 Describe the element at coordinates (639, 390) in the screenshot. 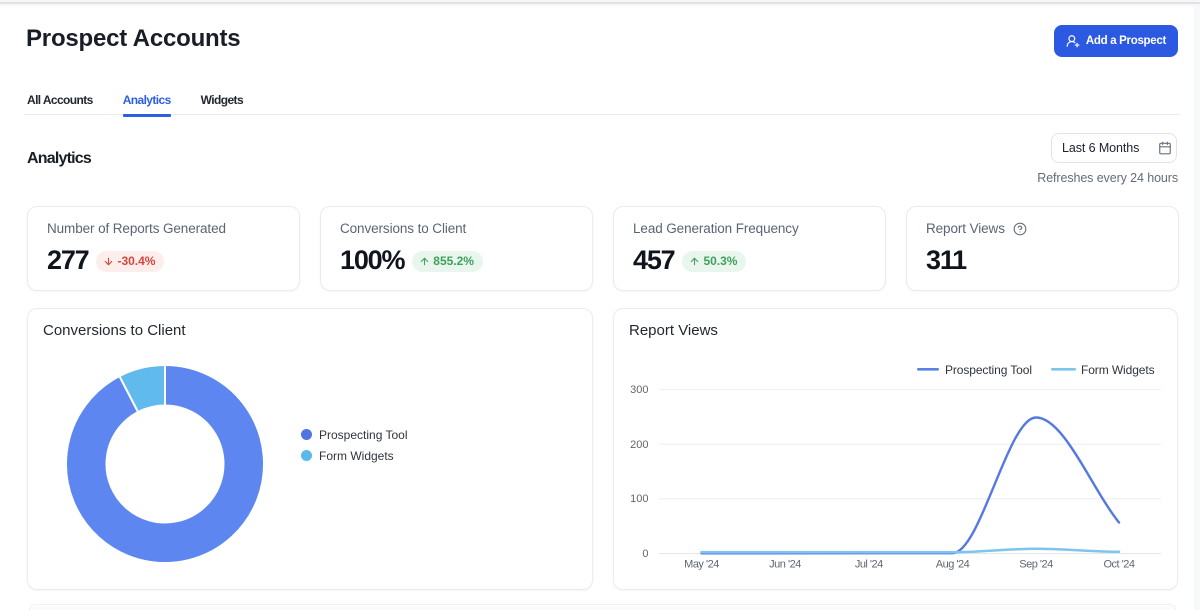

I see `svg-text: 300` at that location.